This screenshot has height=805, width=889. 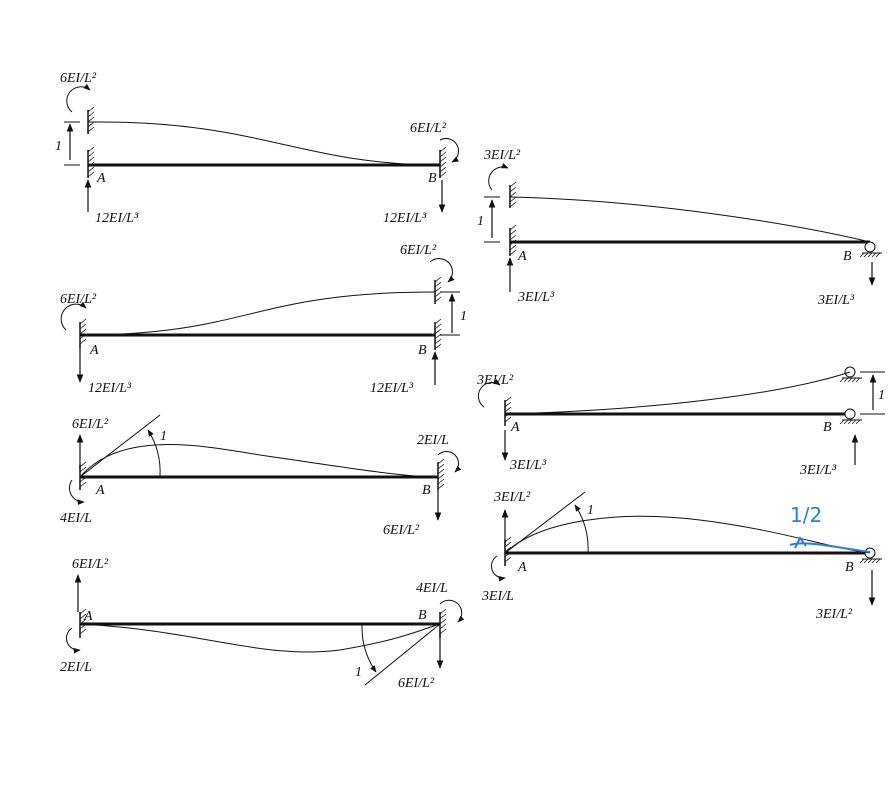 I want to click on label: 4EI/L, so click(x=76, y=518).